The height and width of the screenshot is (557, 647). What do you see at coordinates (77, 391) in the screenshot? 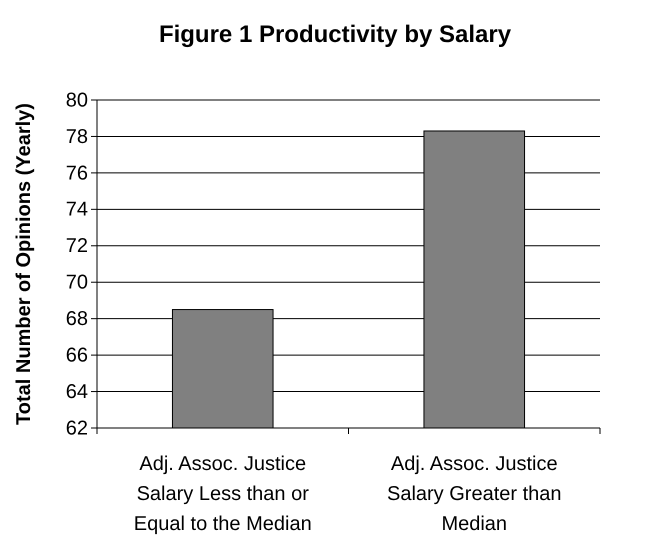
I see `y-tick-label: 64` at bounding box center [77, 391].